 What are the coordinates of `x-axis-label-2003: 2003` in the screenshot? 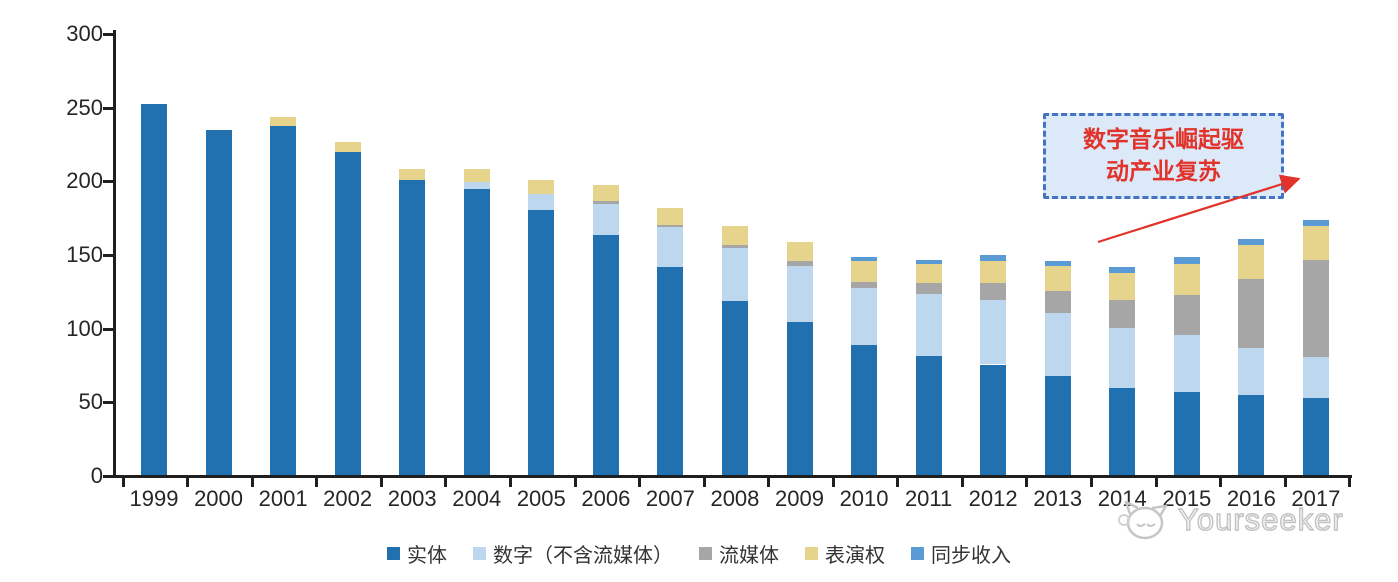 It's located at (412, 498).